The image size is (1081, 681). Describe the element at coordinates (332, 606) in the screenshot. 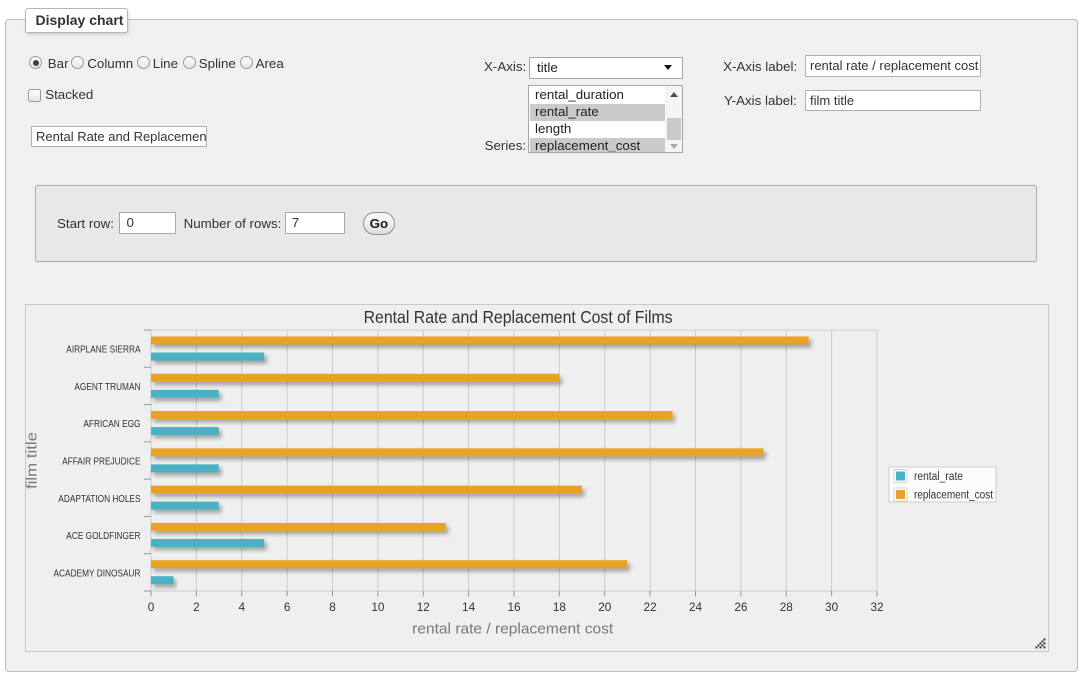

I see `svg-text: 8` at that location.